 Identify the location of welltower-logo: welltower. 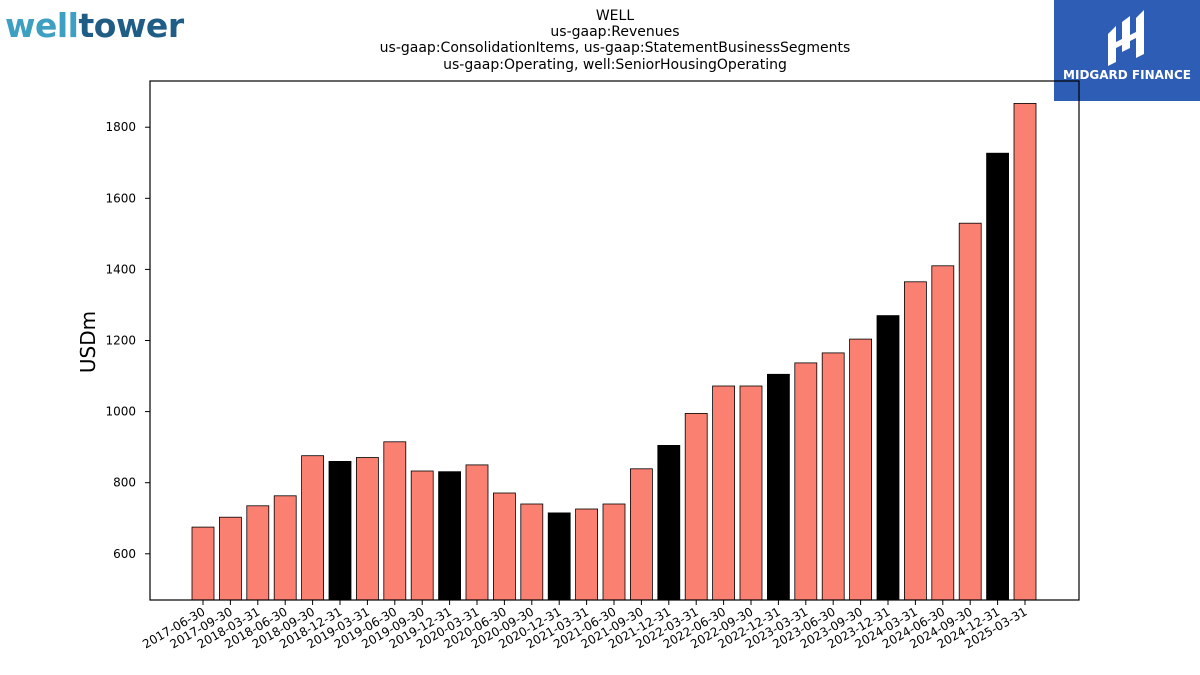
(94, 26).